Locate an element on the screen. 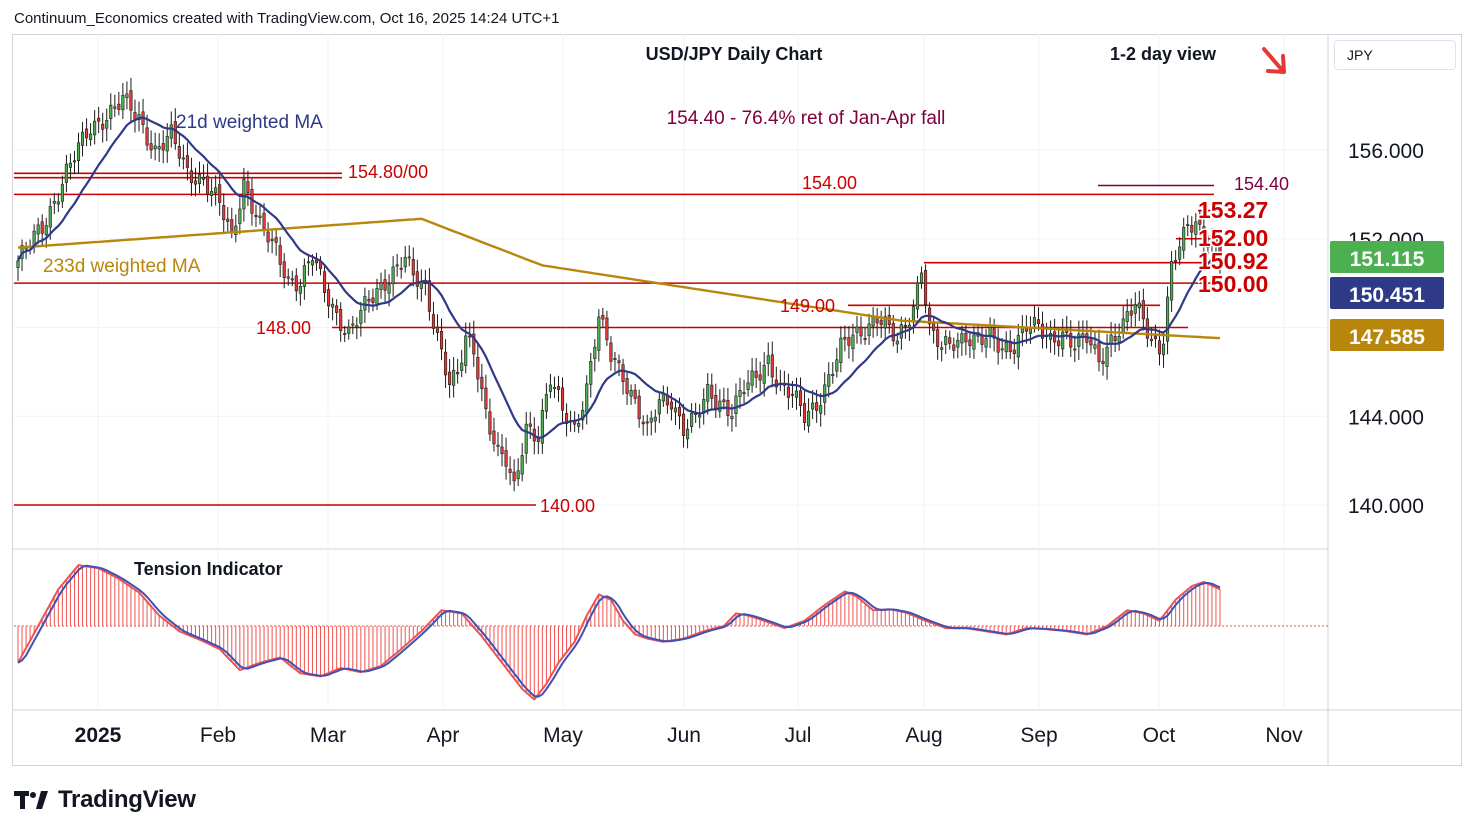  level-label: 154.40 is located at coordinates (1261, 184).